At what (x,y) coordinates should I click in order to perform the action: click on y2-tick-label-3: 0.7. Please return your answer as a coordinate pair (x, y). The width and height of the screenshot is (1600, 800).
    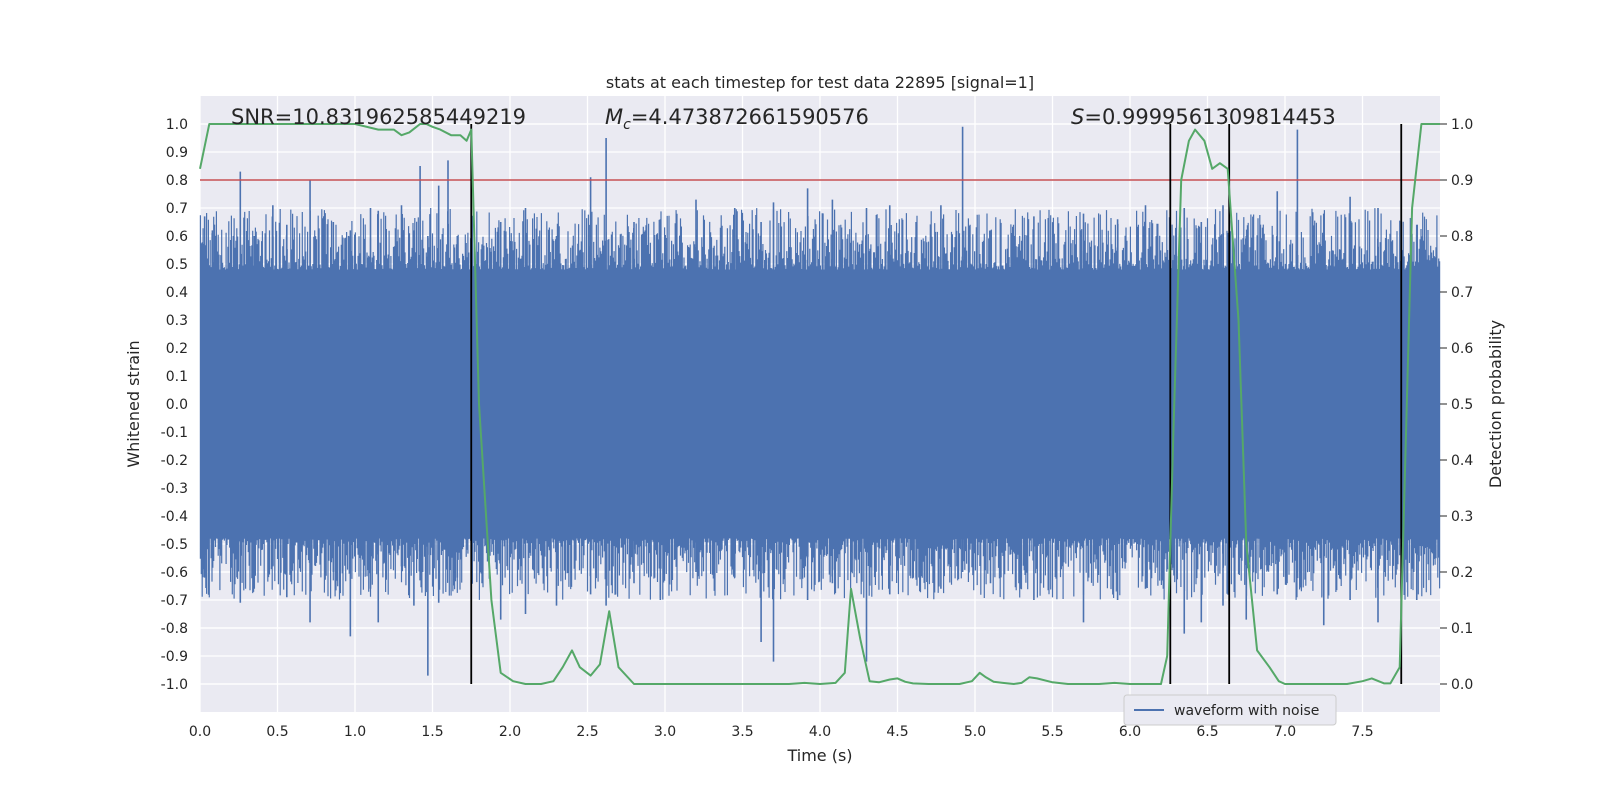
    Looking at the image, I should click on (1462, 293).